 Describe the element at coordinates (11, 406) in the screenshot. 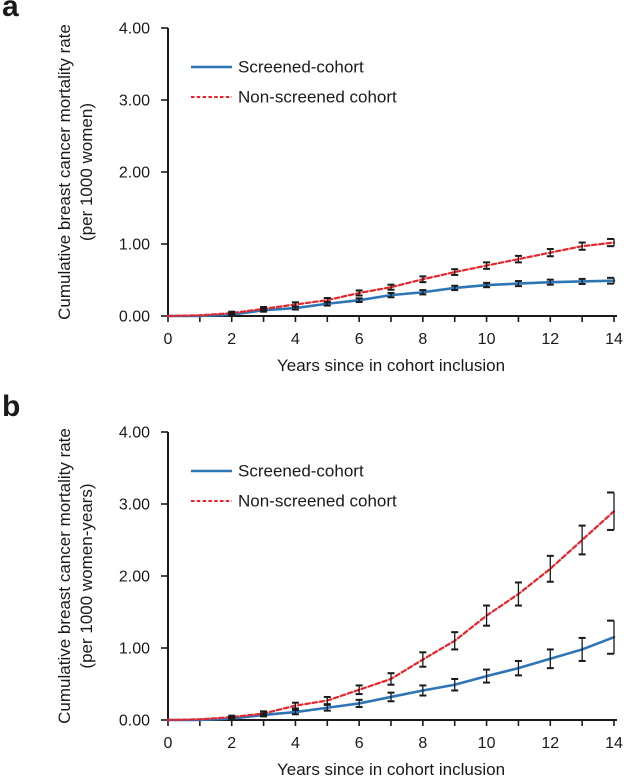

I see `panel-b-letter: b` at that location.